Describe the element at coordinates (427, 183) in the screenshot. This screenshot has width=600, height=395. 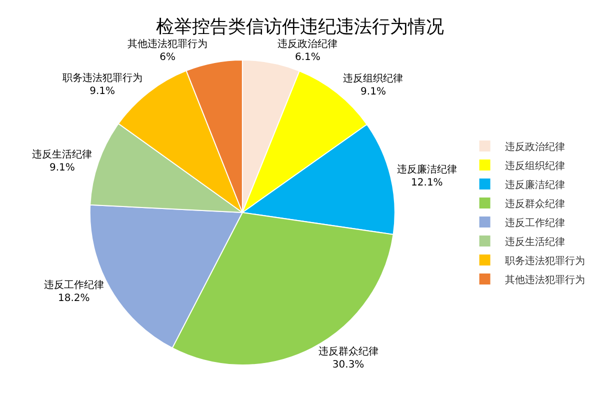
I see `data-label: 12.1%` at that location.